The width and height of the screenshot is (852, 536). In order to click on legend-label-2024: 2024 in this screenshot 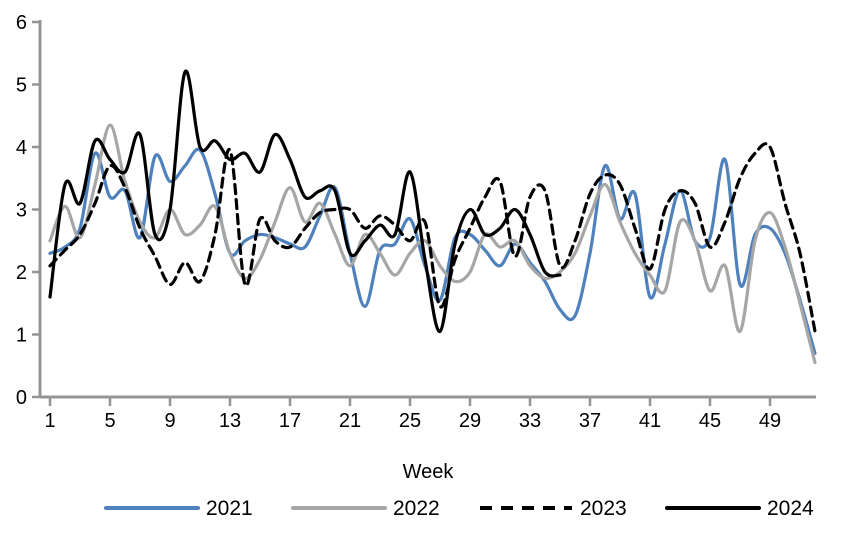, I will do `click(790, 508)`.